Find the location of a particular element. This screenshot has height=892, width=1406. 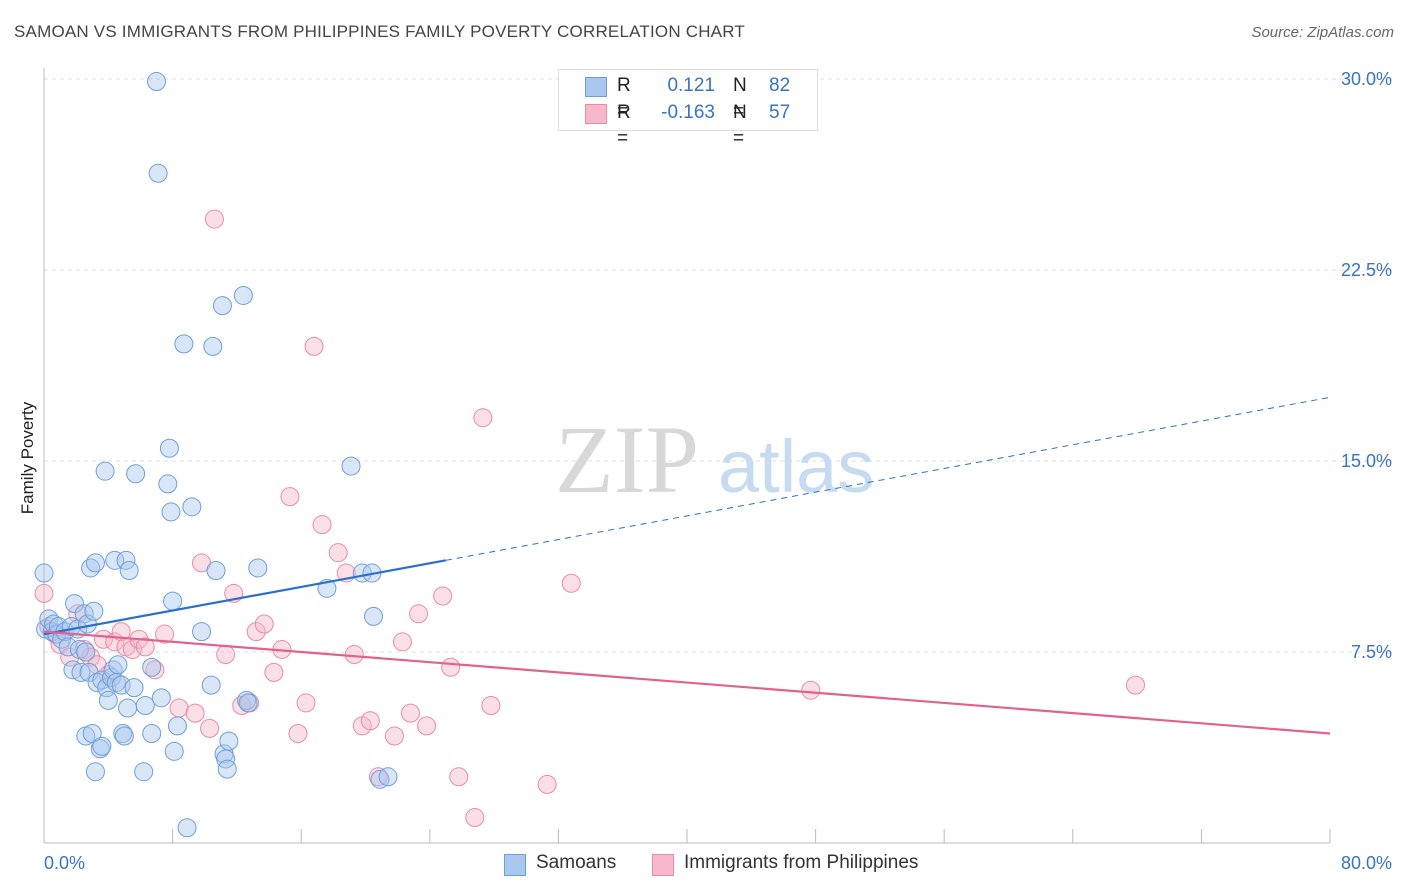

y-tick-label: 22.5% is located at coordinates (1366, 270).